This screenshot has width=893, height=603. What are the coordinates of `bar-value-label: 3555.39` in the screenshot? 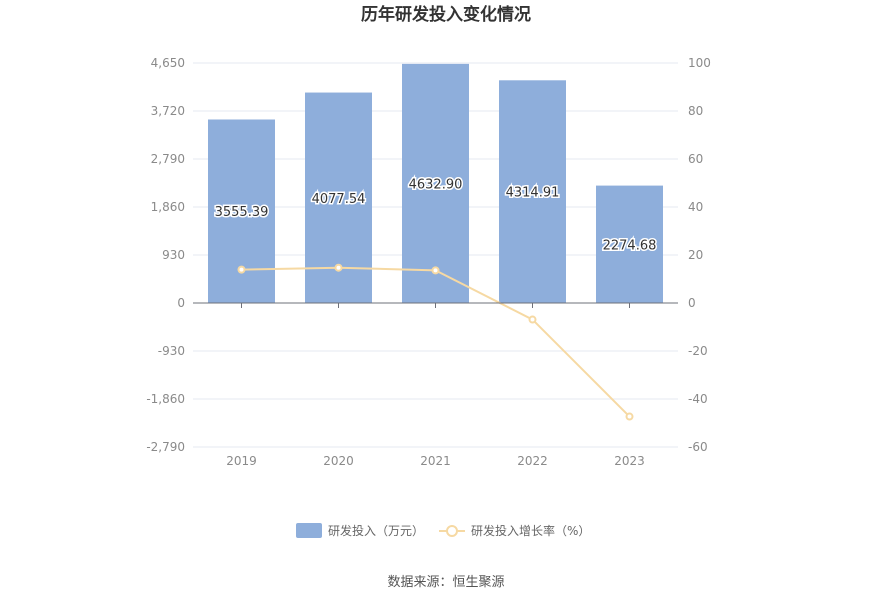 It's located at (242, 212).